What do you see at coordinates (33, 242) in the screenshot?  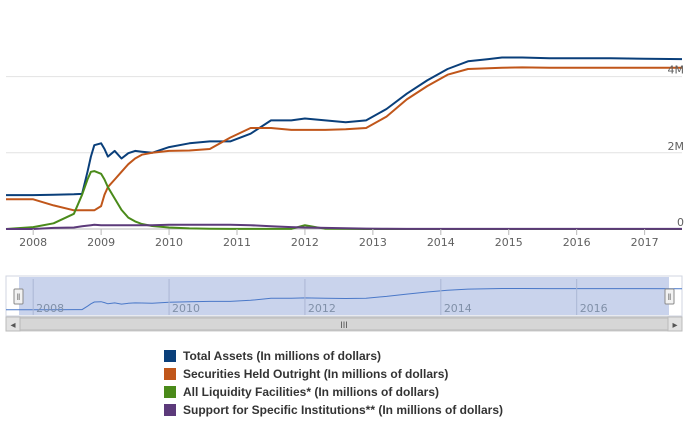 I see `x-tick-label: 2008` at bounding box center [33, 242].